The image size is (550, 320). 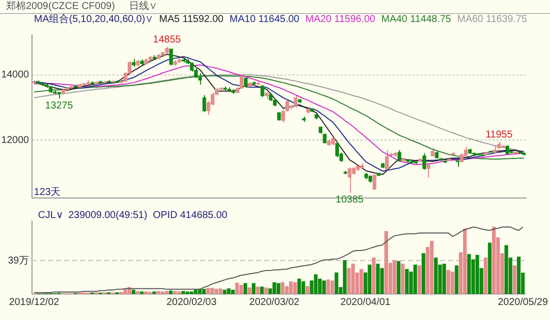 What do you see at coordinates (191, 302) in the screenshot?
I see `x-tick-label: 2020/02/03` at bounding box center [191, 302].